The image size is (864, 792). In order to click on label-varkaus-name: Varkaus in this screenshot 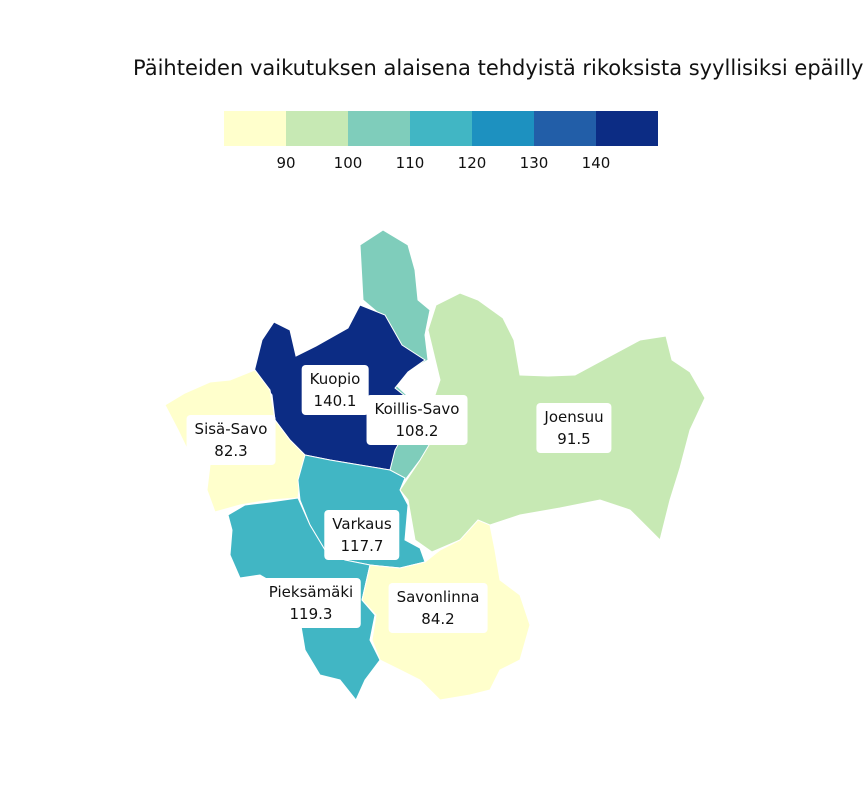, I will do `click(362, 524)`.